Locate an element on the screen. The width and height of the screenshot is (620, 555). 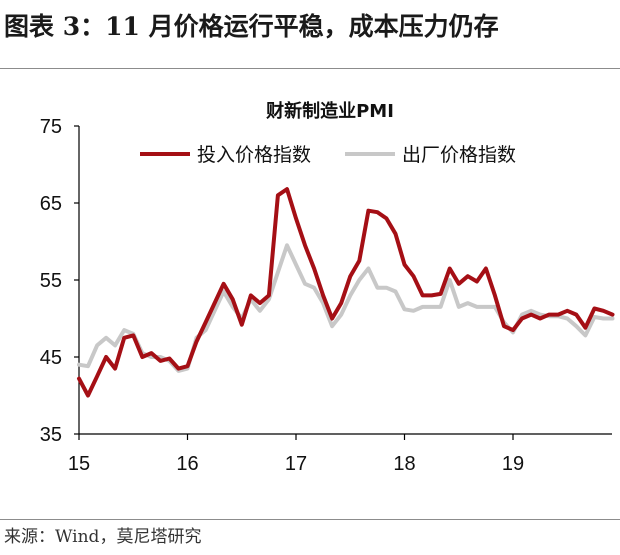
y-tick-label: 35 is located at coordinates (51, 435).